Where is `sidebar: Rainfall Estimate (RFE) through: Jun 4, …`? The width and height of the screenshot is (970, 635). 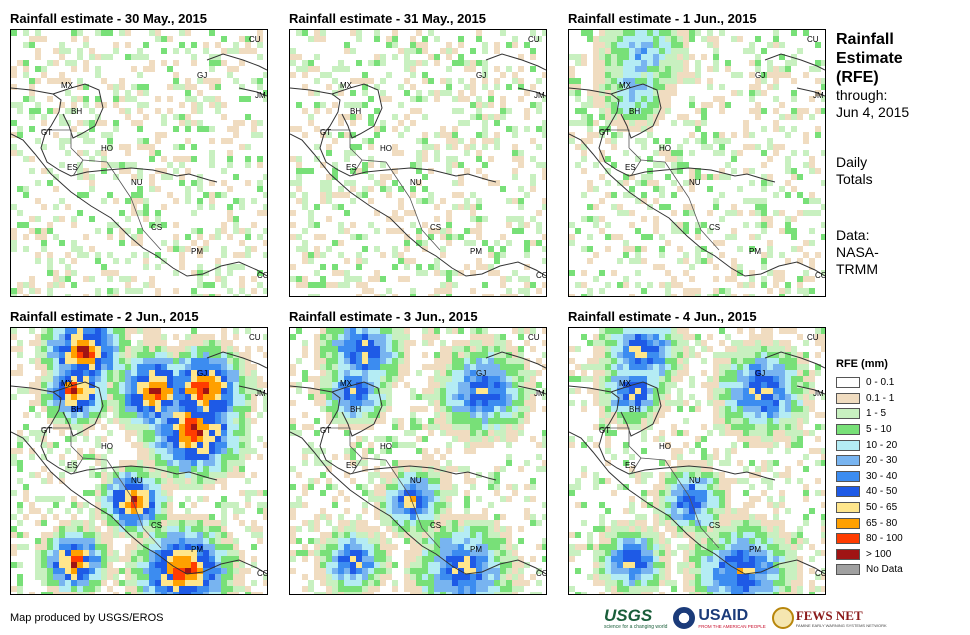
sidebar: Rainfall Estimate (RFE) through: Jun 4, … is located at coordinates (901, 154).